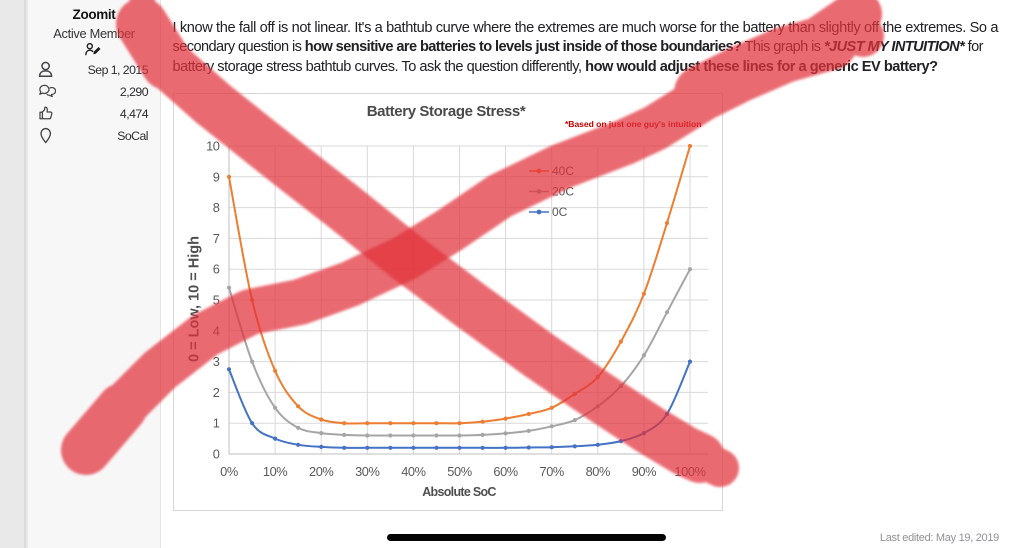  Describe the element at coordinates (216, 423) in the screenshot. I see `svg-text: 1` at that location.